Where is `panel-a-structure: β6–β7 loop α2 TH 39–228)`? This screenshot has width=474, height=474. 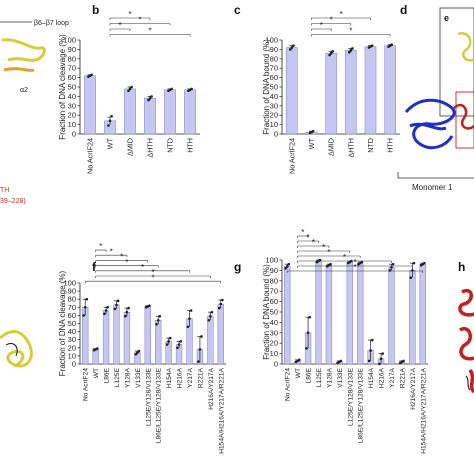 panel-a-structure: β6–β7 loop α2 TH 39–228) is located at coordinates (34, 112).